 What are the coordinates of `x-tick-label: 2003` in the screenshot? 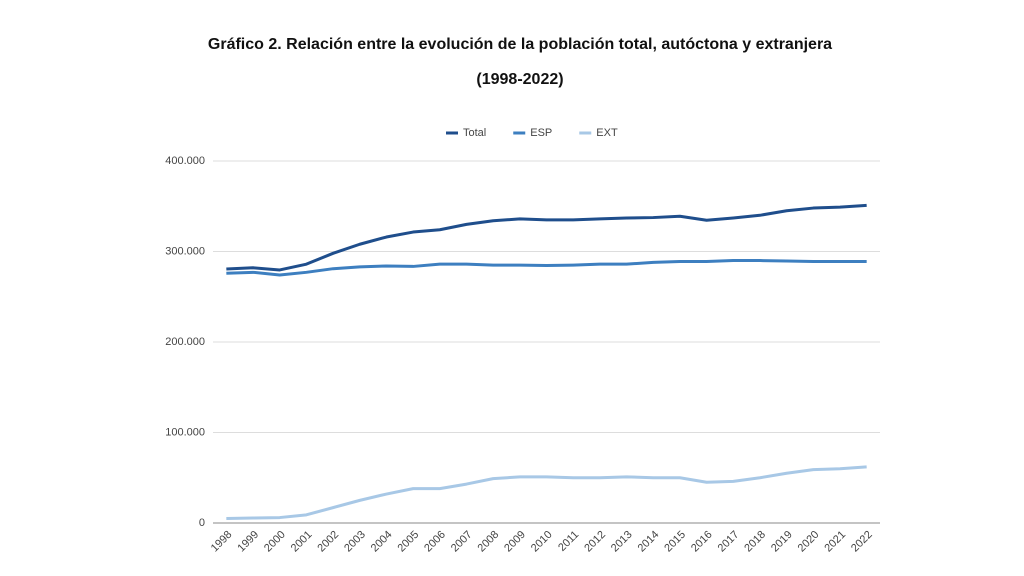 It's located at (355, 542).